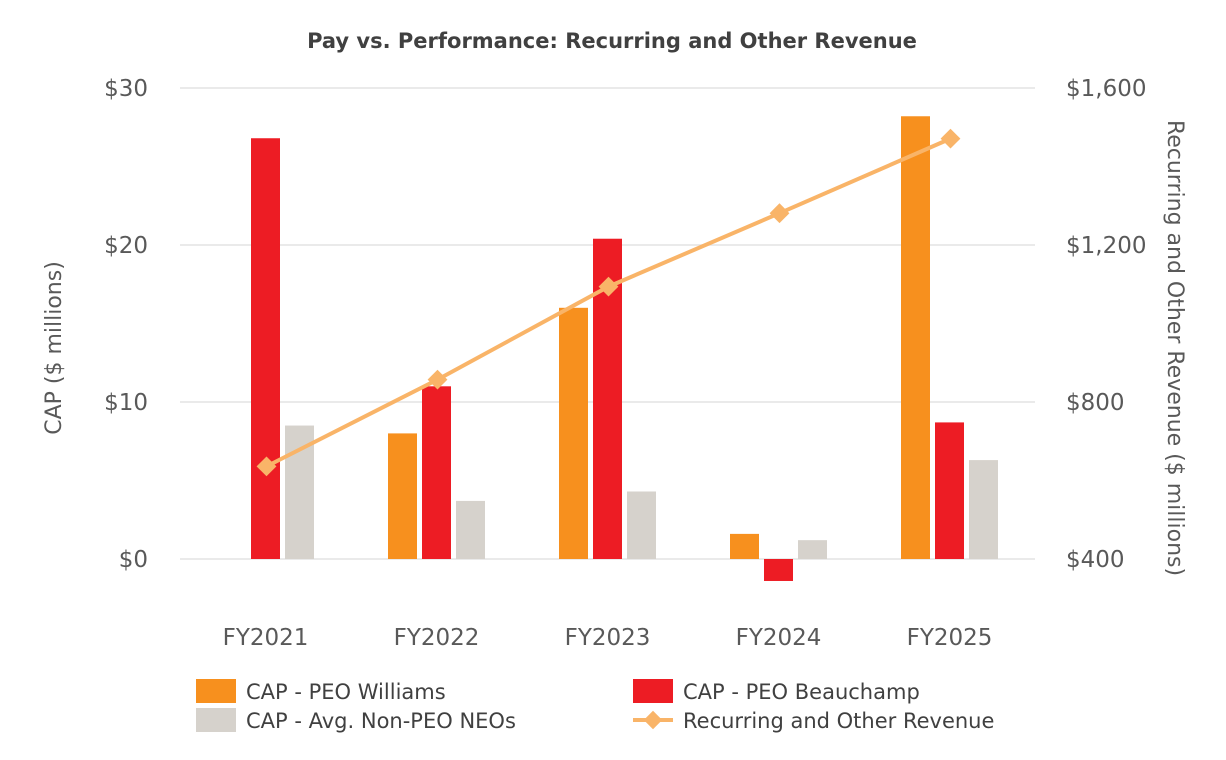  I want to click on legend-swatch-peo-williams, so click(216, 691).